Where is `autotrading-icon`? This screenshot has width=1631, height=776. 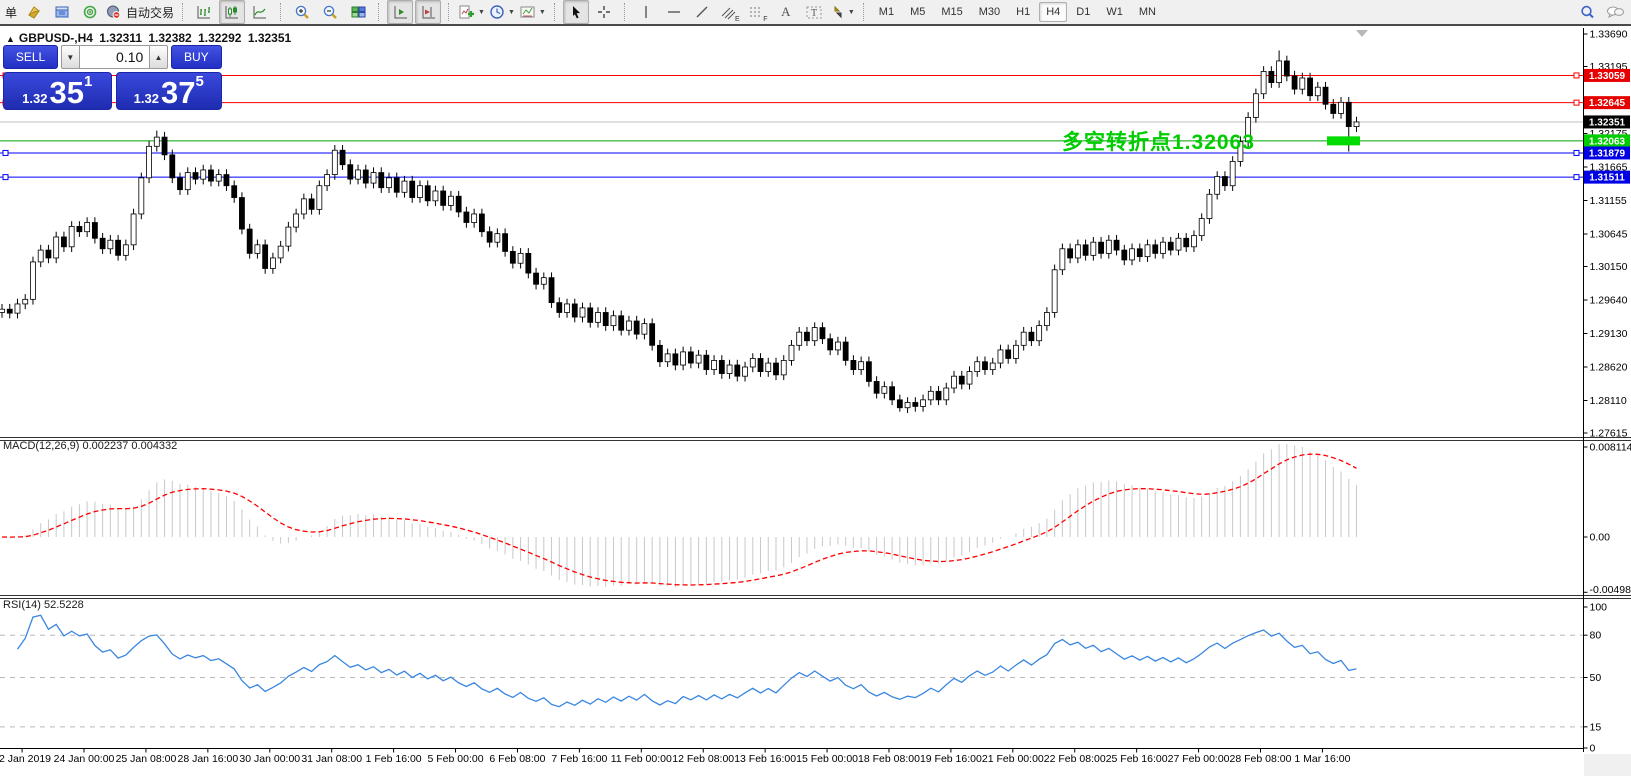 autotrading-icon is located at coordinates (114, 12).